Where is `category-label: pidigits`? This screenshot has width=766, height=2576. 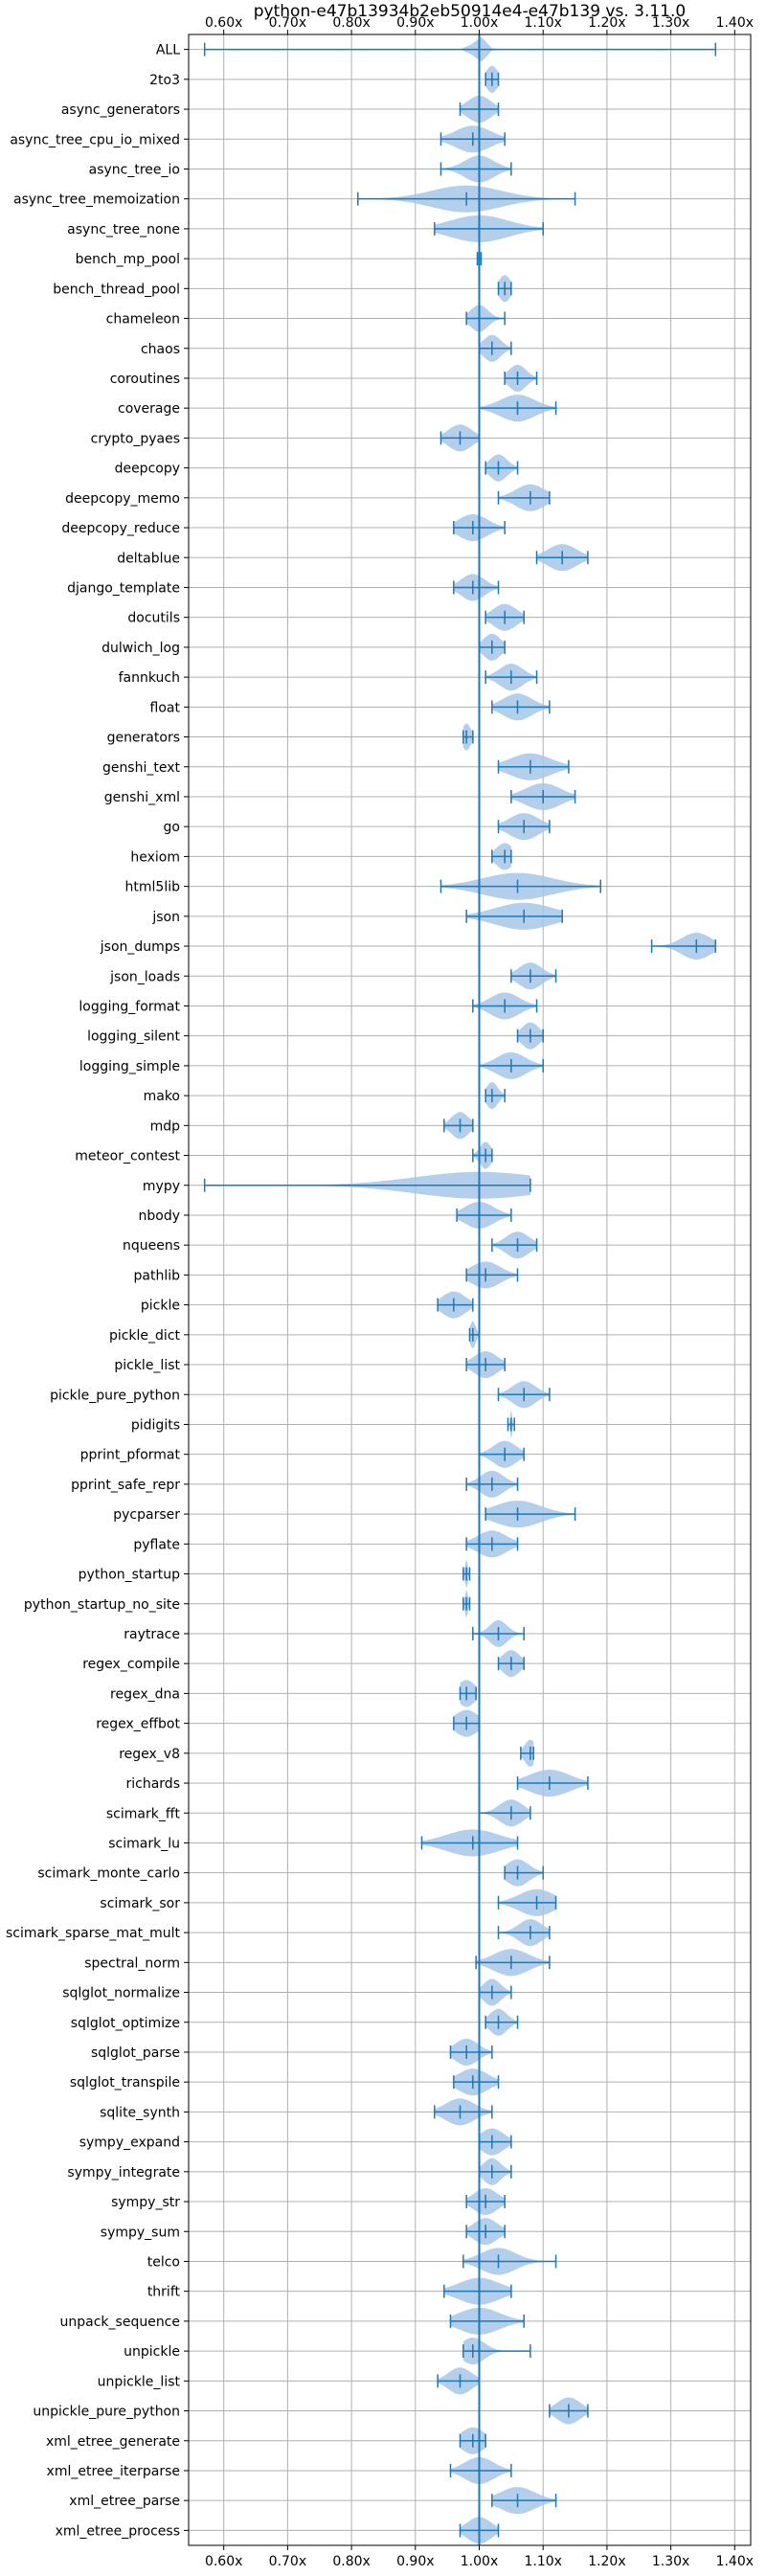 category-label: pidigits is located at coordinates (155, 1425).